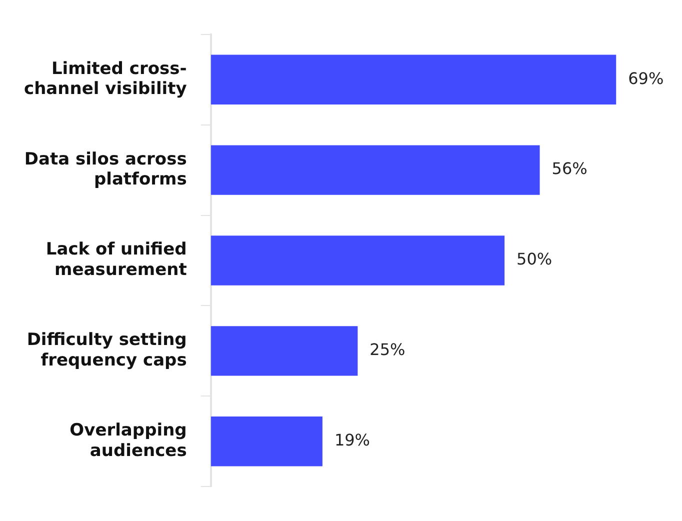  Describe the element at coordinates (388, 350) in the screenshot. I see `data-label: 25%` at that location.